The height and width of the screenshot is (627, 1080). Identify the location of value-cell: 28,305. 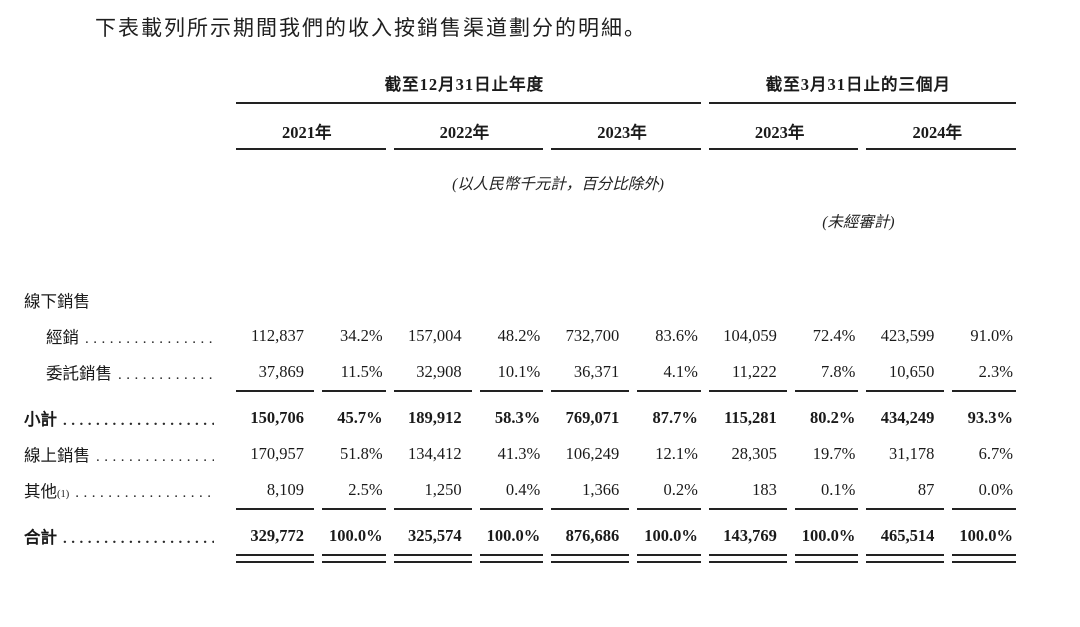
(754, 453).